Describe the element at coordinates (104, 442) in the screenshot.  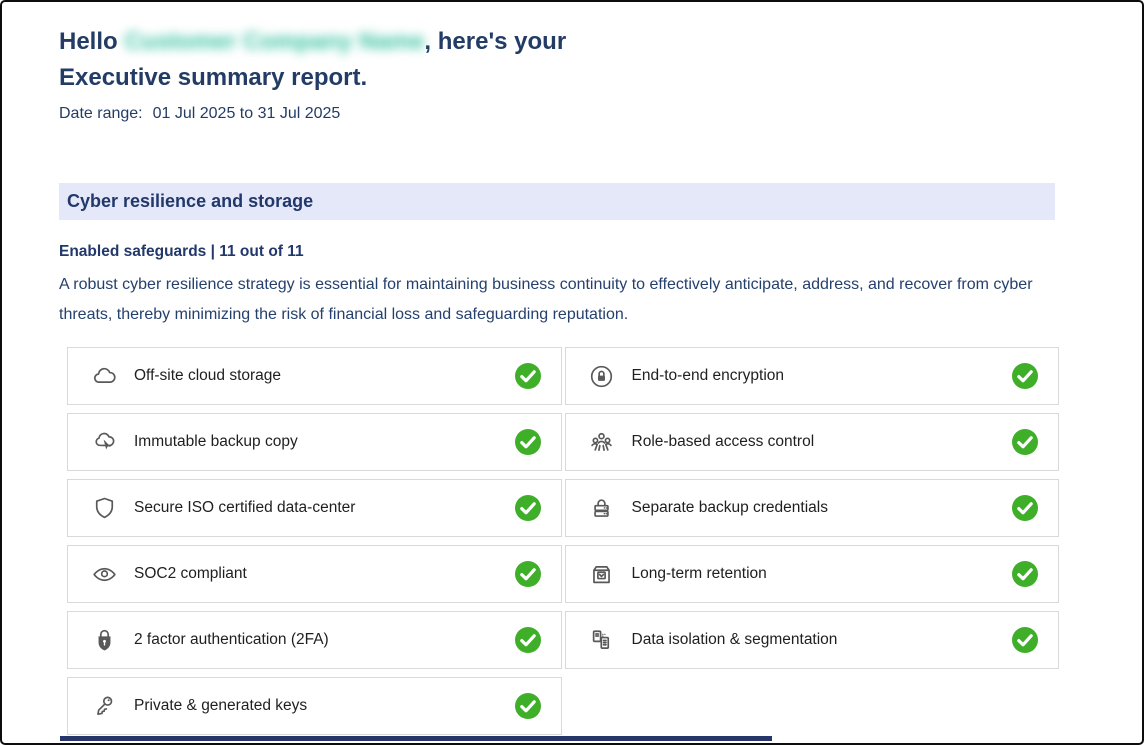
I see `cloud-lock-icon` at that location.